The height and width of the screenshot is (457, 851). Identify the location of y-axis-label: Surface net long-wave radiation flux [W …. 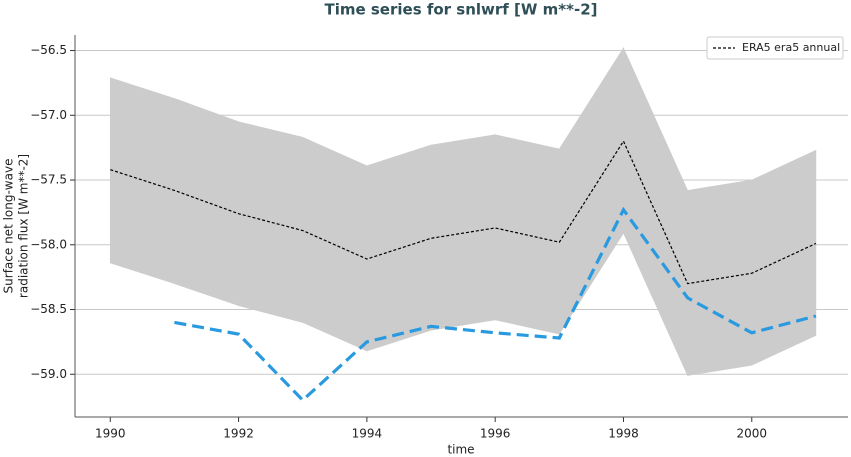
(16, 226).